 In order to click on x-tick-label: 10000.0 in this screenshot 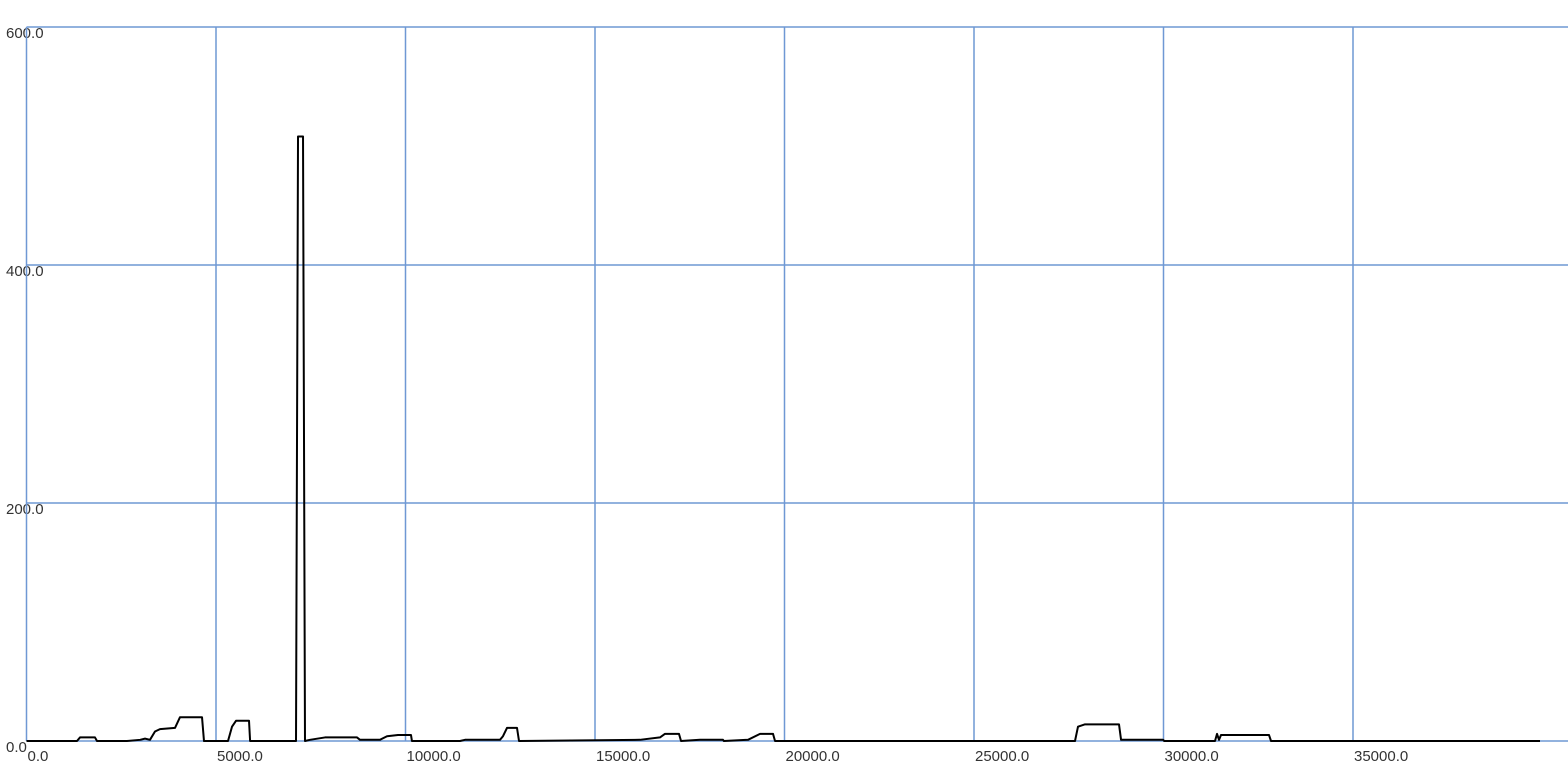, I will do `click(434, 756)`.